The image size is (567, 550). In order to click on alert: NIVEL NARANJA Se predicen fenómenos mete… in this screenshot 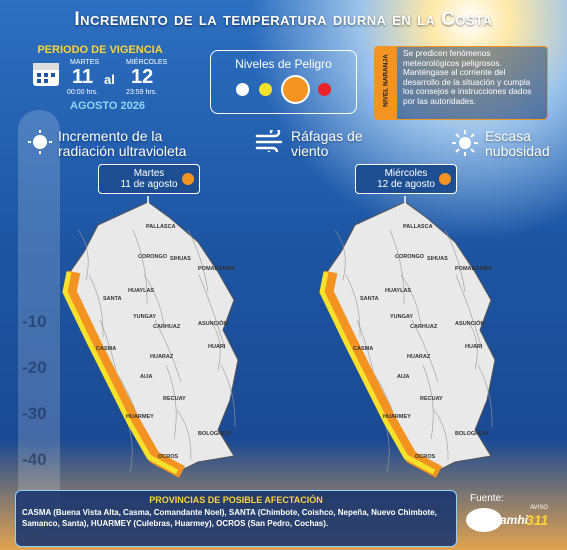, I will do `click(461, 83)`.